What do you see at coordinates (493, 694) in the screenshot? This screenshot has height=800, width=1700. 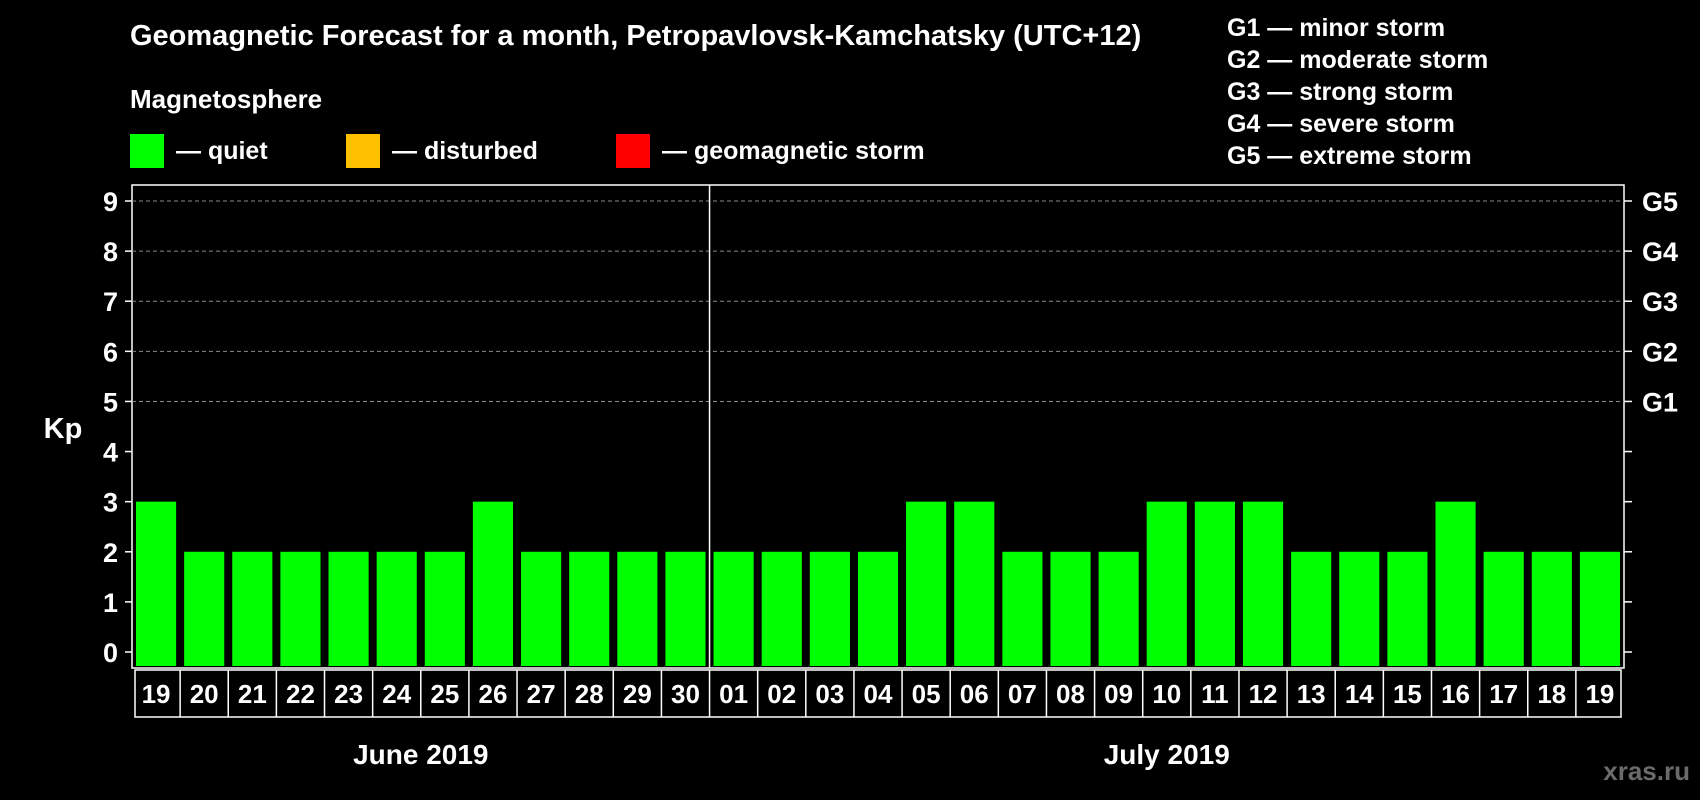 I see `x-tick-label-7: 26` at bounding box center [493, 694].